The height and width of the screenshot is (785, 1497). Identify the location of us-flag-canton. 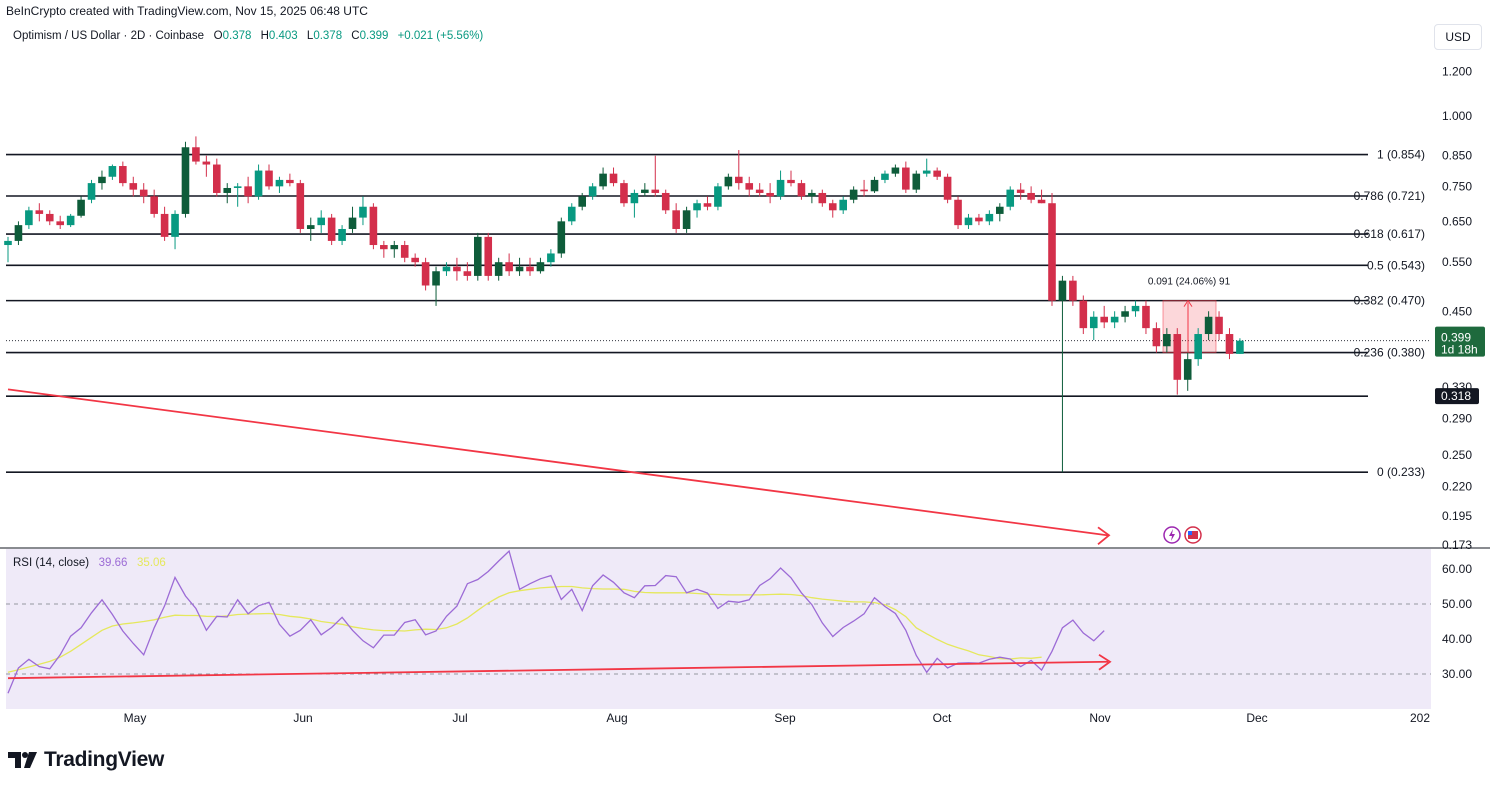
(1190, 533).